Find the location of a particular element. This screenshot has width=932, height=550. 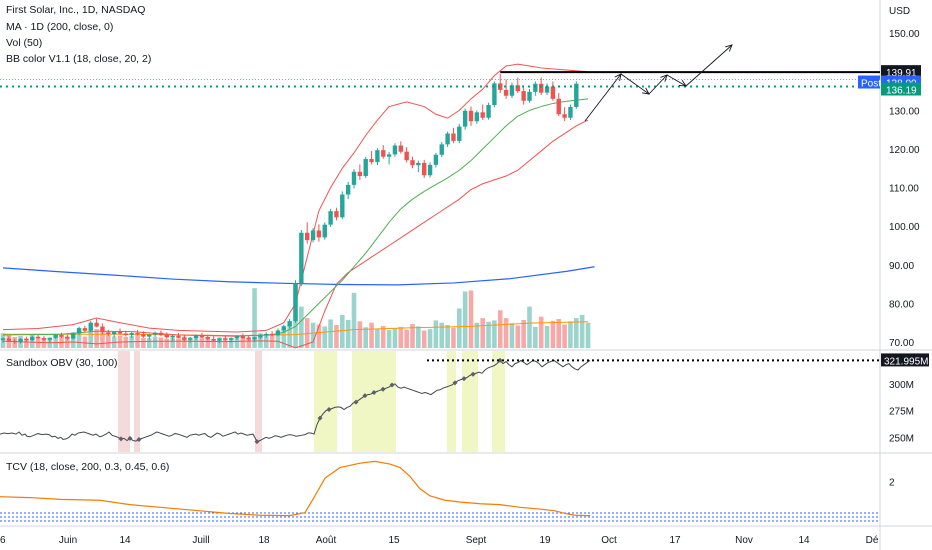

time-axis-tick: 14 is located at coordinates (125, 540).